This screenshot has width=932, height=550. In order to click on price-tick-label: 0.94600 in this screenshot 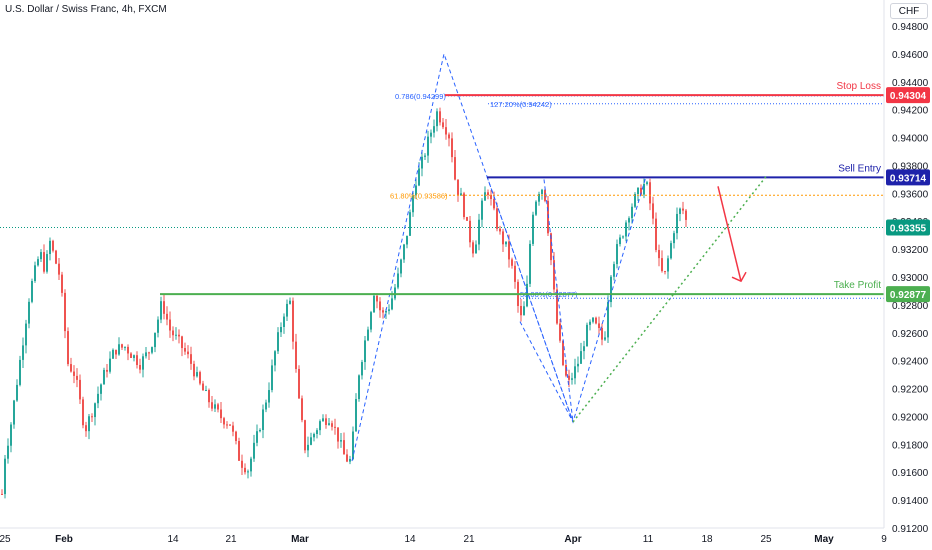, I will do `click(910, 55)`.